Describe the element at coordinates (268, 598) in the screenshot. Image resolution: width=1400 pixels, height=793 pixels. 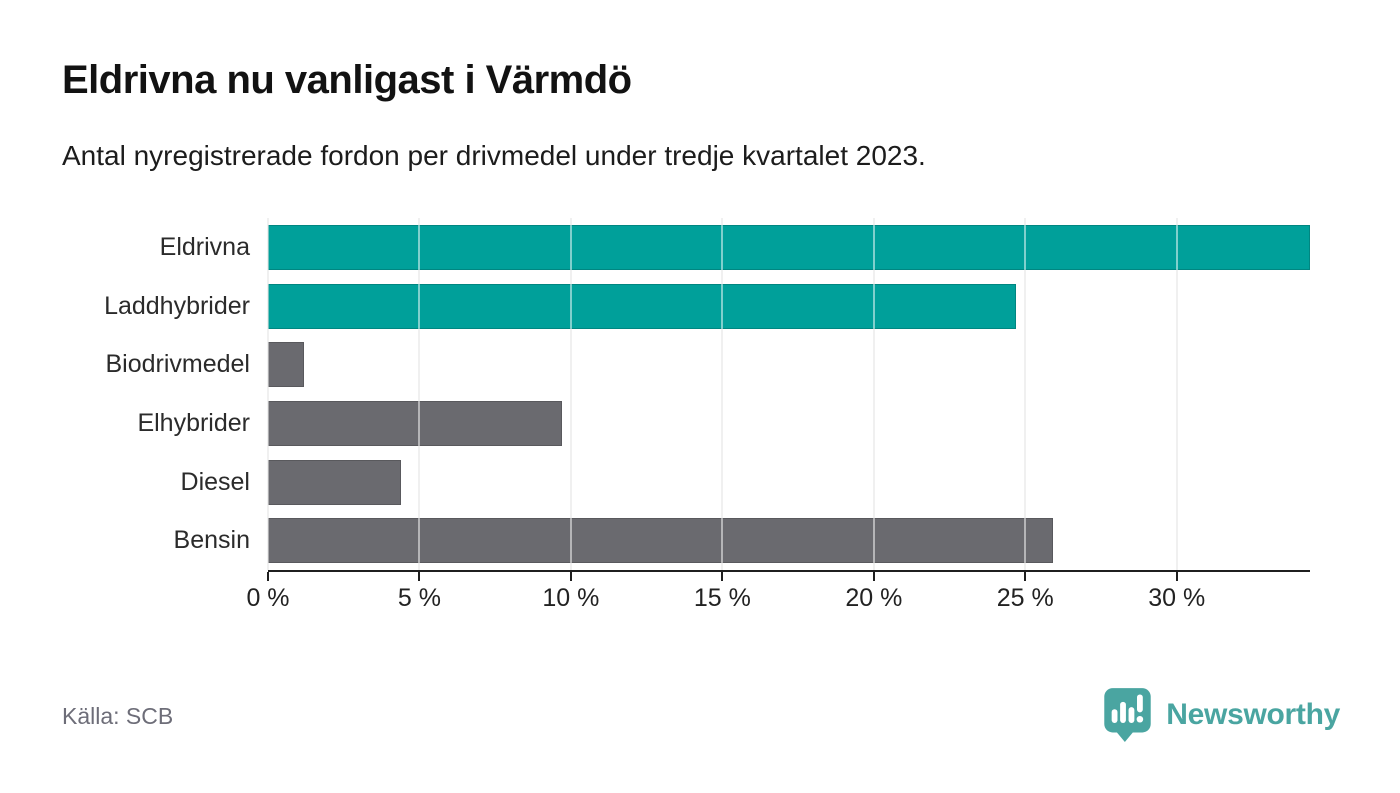
I see `x-axis-tick-label: 0 %` at that location.